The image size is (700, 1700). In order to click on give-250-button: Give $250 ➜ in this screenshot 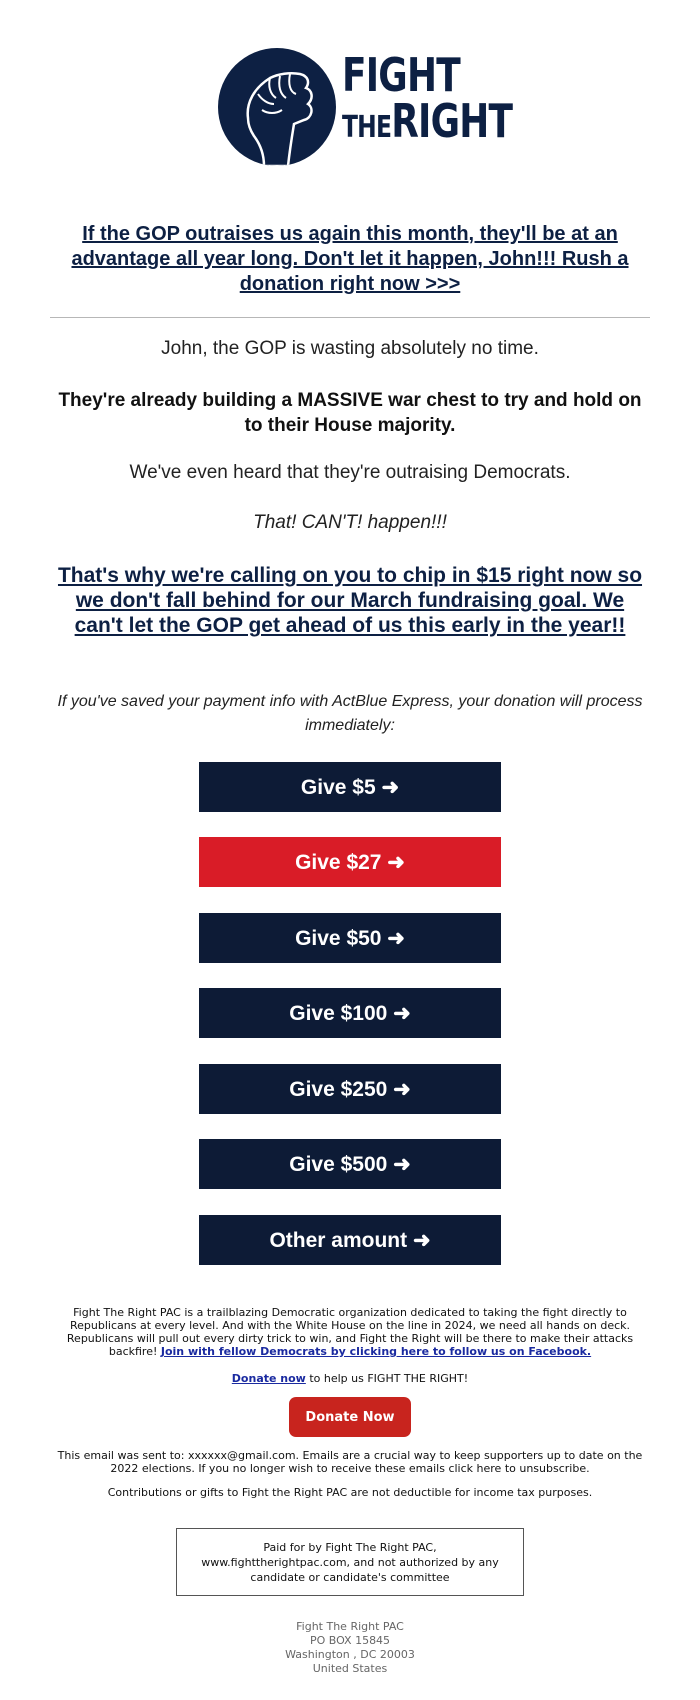, I will do `click(350, 1089)`.